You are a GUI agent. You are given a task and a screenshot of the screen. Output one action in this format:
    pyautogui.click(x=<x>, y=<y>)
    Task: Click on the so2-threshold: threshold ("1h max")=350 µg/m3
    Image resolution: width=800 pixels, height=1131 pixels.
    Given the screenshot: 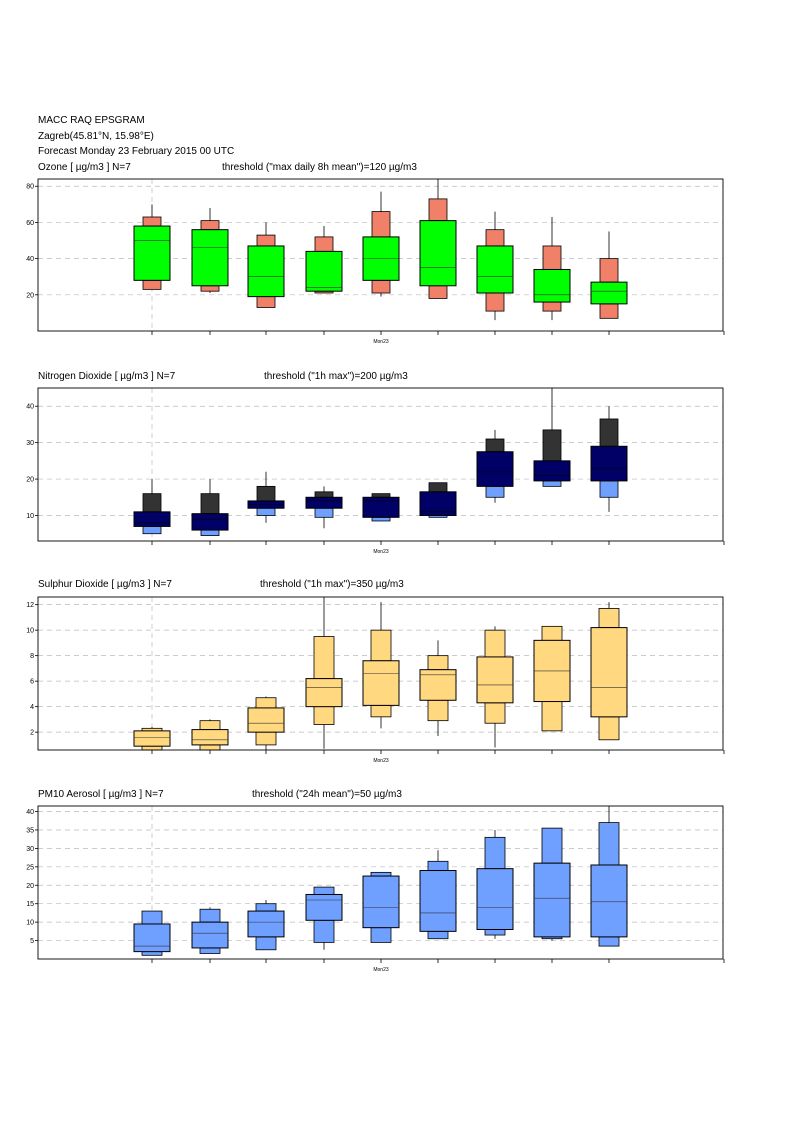 What is the action you would take?
    pyautogui.click(x=332, y=584)
    